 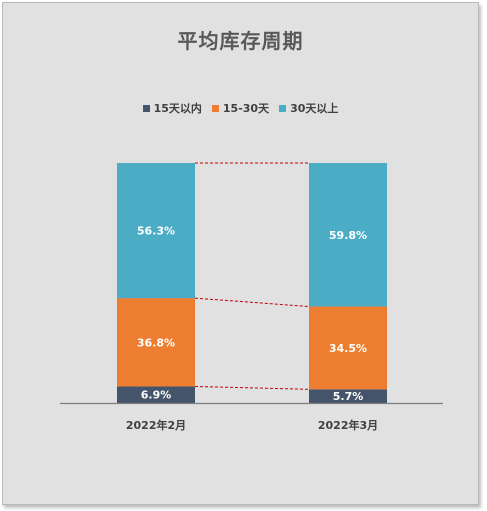 I want to click on legend-label-15-30-days: 15-30天, so click(x=246, y=108).